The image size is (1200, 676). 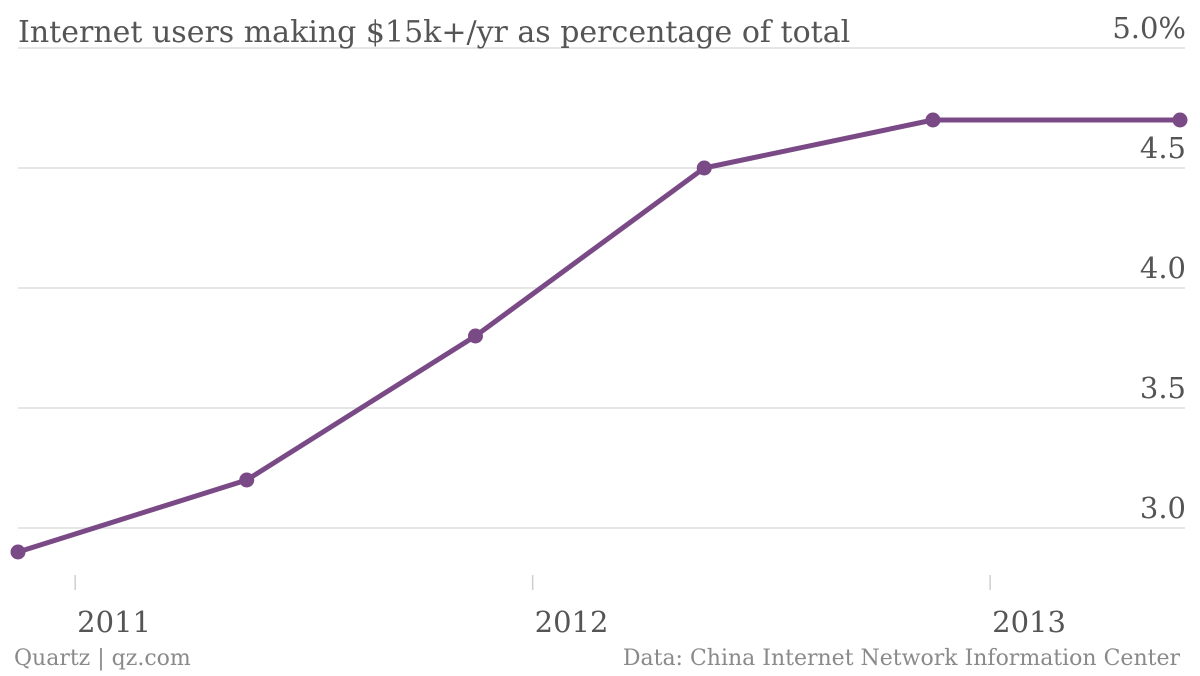 What do you see at coordinates (572, 622) in the screenshot?
I see `x-tick-label: 2012` at bounding box center [572, 622].